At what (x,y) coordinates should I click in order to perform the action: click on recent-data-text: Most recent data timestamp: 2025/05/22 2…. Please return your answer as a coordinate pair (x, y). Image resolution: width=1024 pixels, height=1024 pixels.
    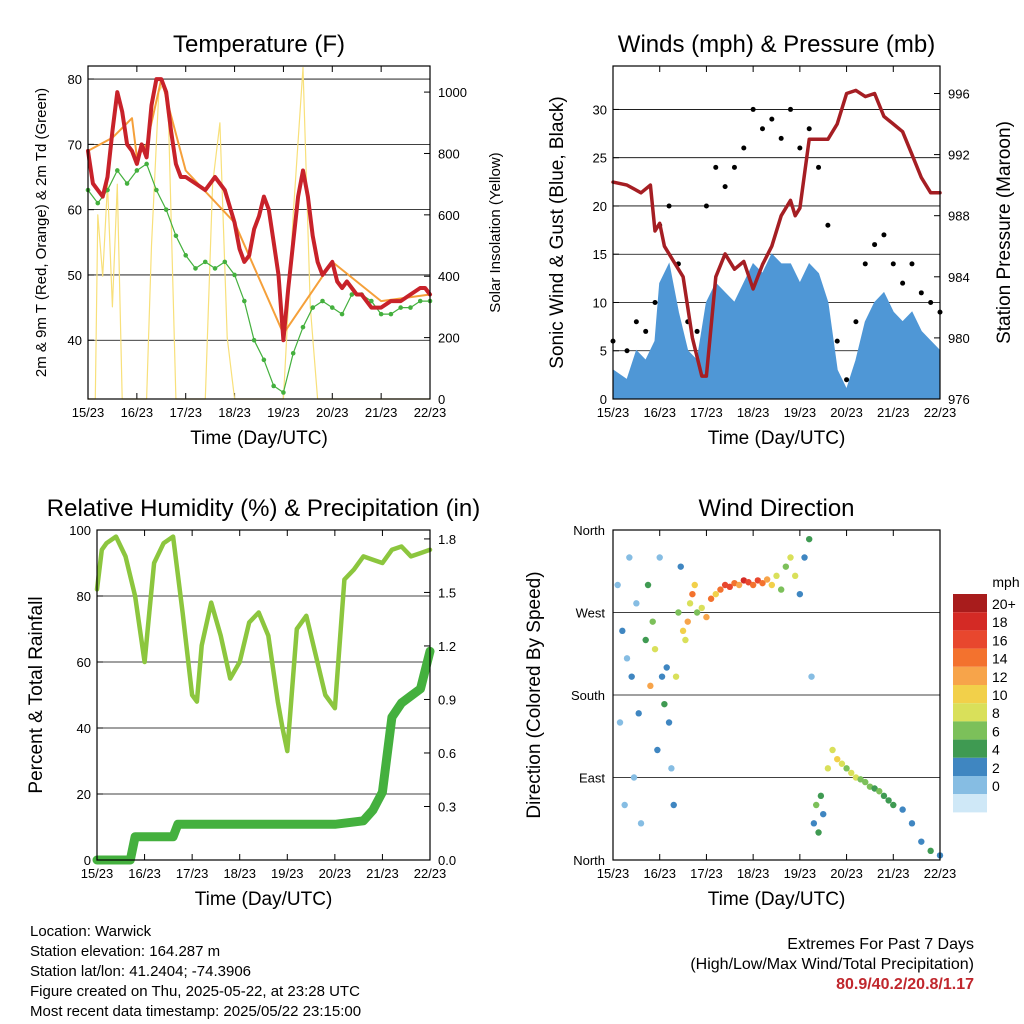
    Looking at the image, I should click on (196, 1011).